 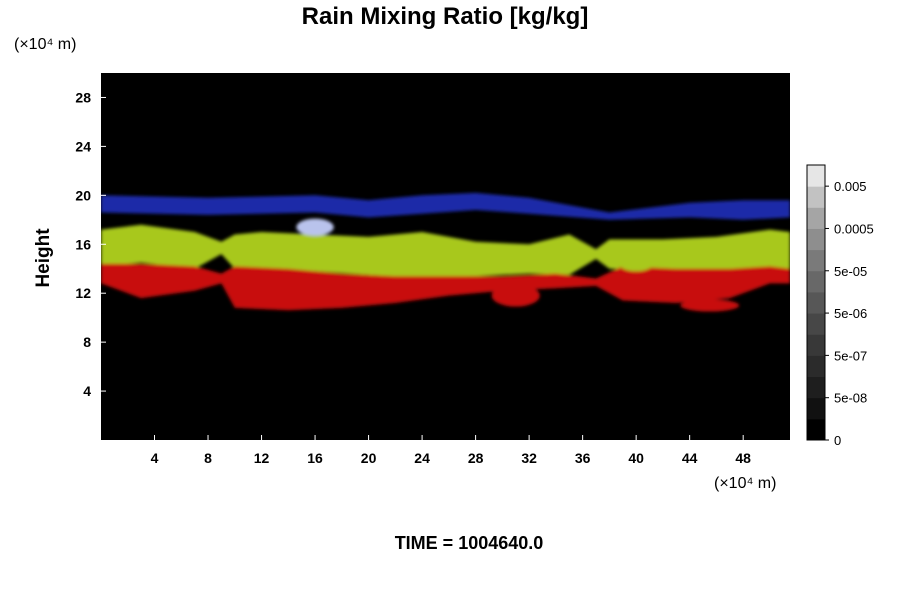 What do you see at coordinates (43, 258) in the screenshot?
I see `y-axis-label: Height` at bounding box center [43, 258].